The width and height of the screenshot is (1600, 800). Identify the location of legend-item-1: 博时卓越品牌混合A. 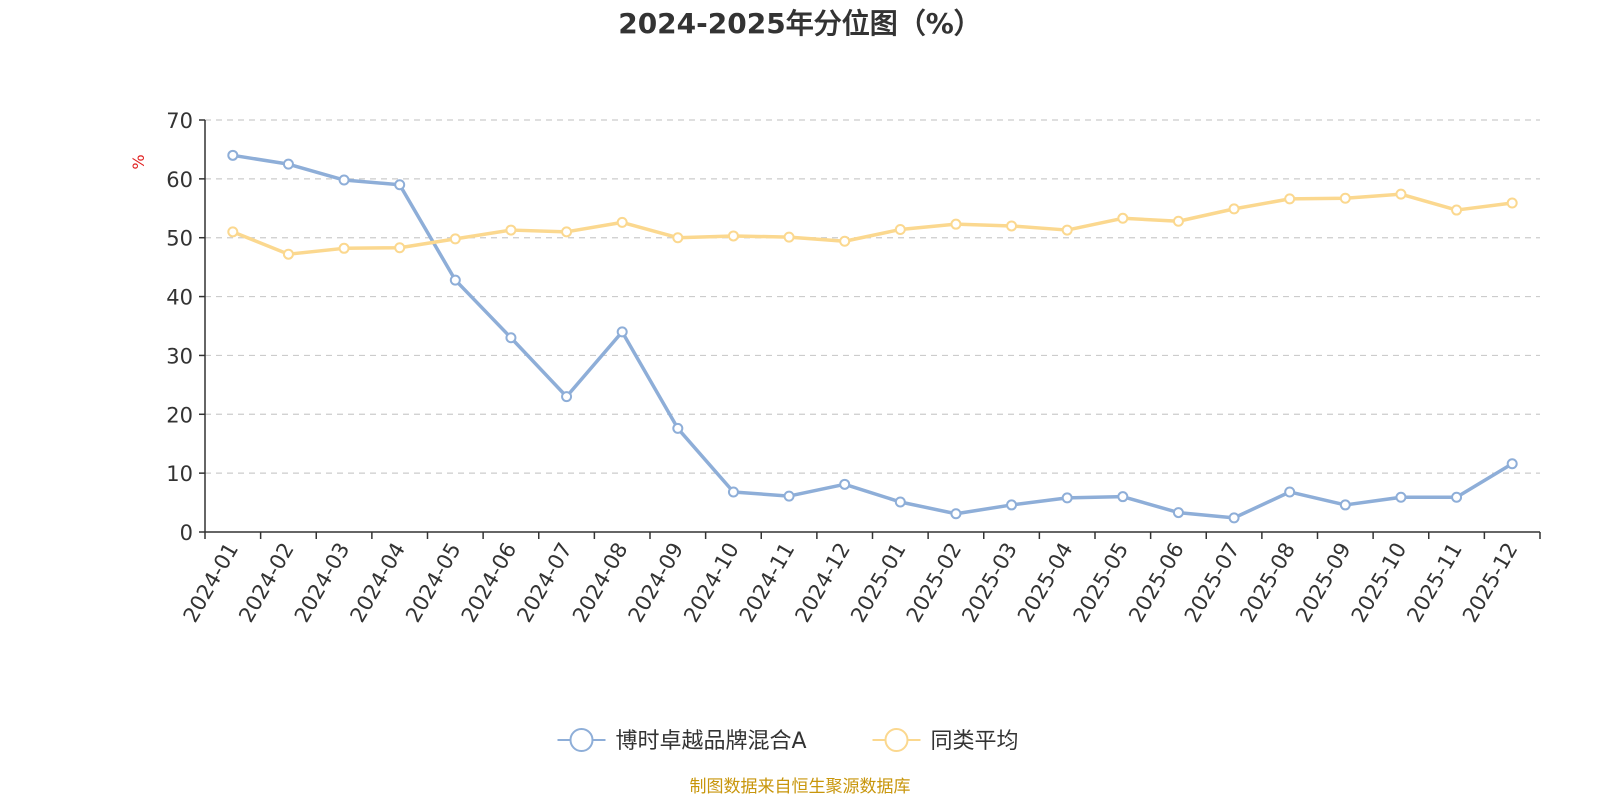
(682, 741).